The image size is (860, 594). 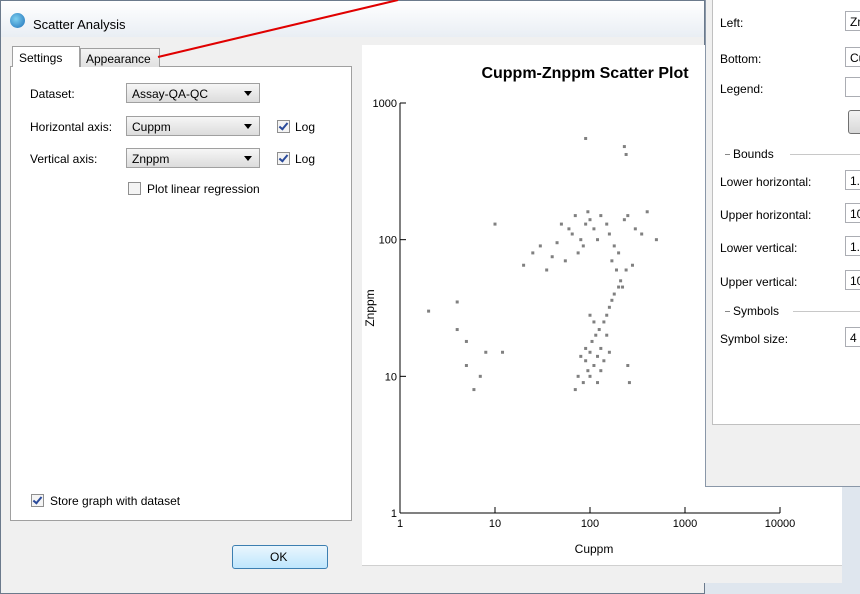 I want to click on horizontal-axis-combo: Cuppm, so click(x=193, y=126).